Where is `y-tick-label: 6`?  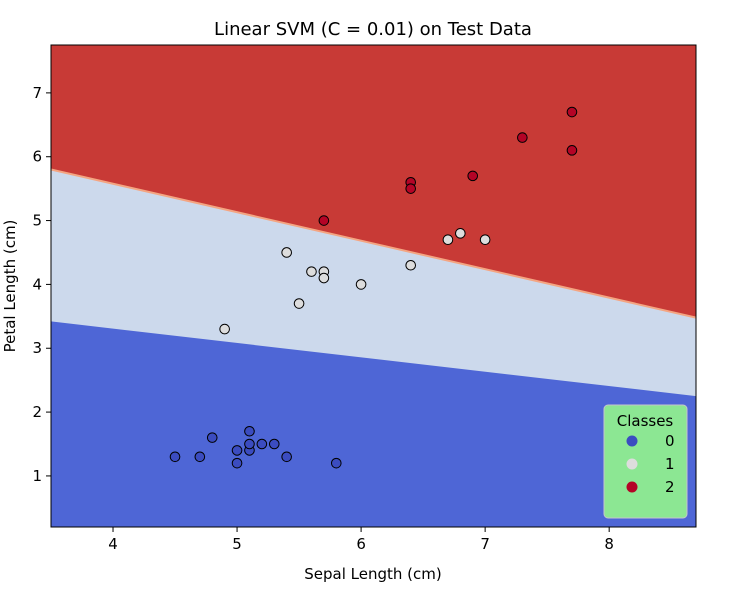
y-tick-label: 6 is located at coordinates (37, 157).